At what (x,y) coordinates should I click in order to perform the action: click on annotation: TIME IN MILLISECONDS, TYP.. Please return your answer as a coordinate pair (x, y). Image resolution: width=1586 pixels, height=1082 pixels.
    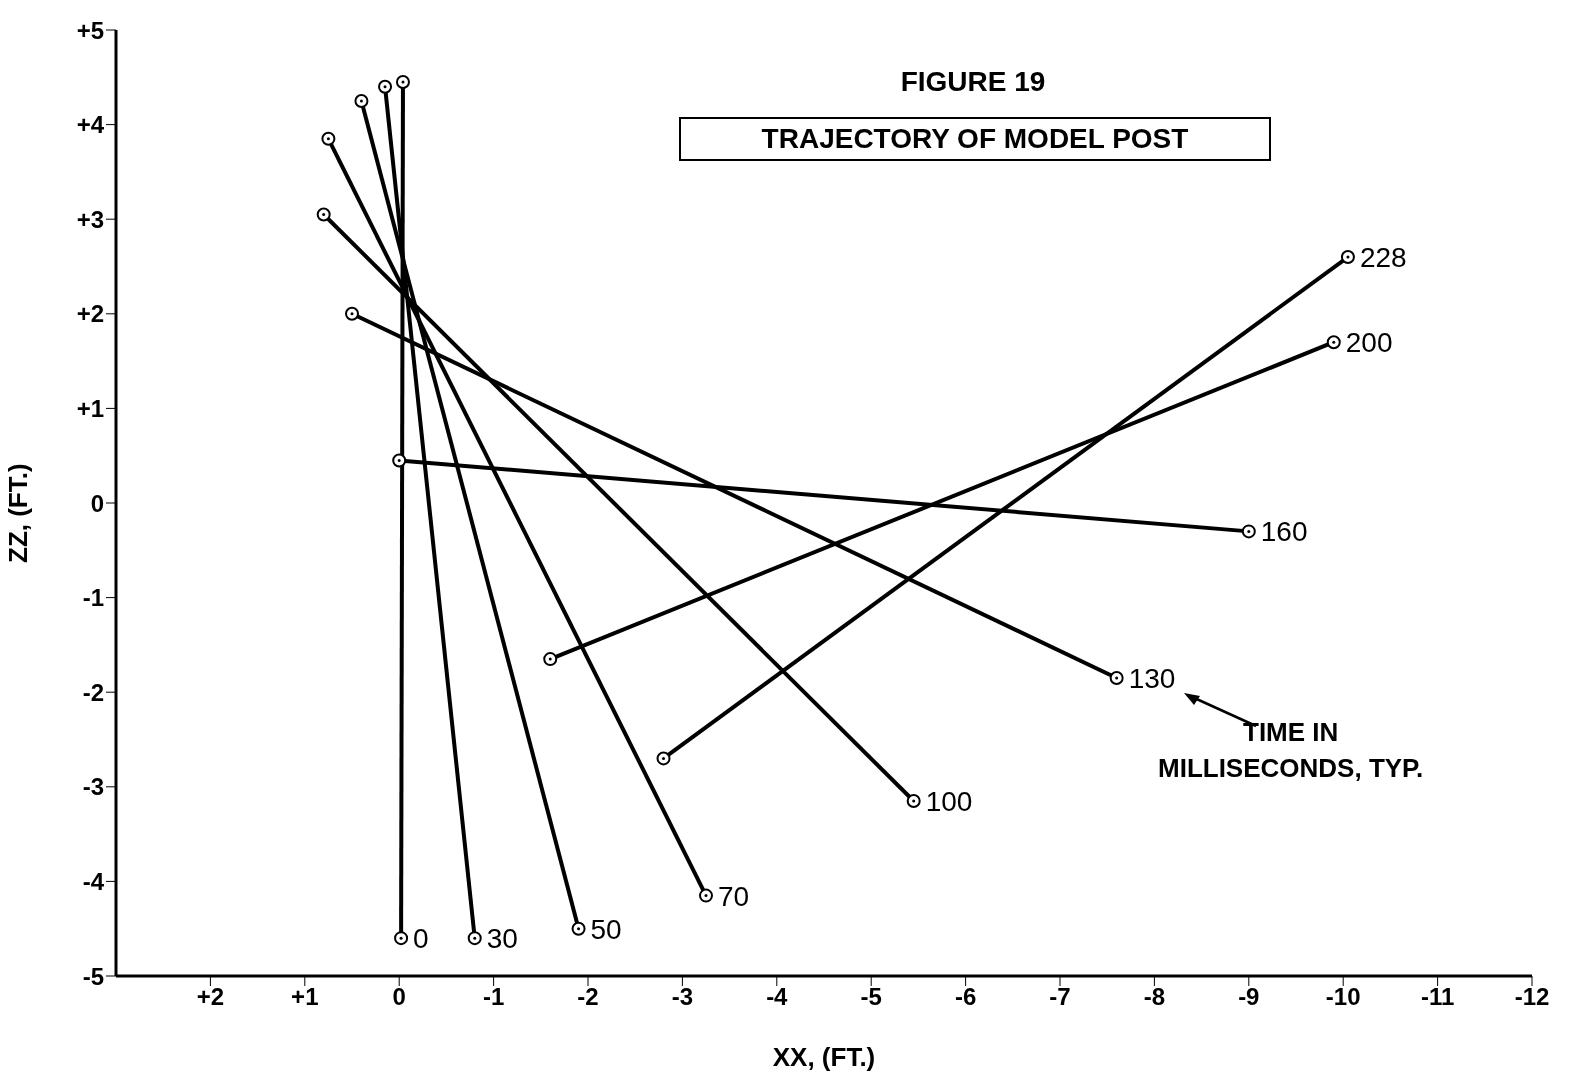
    Looking at the image, I should click on (1291, 750).